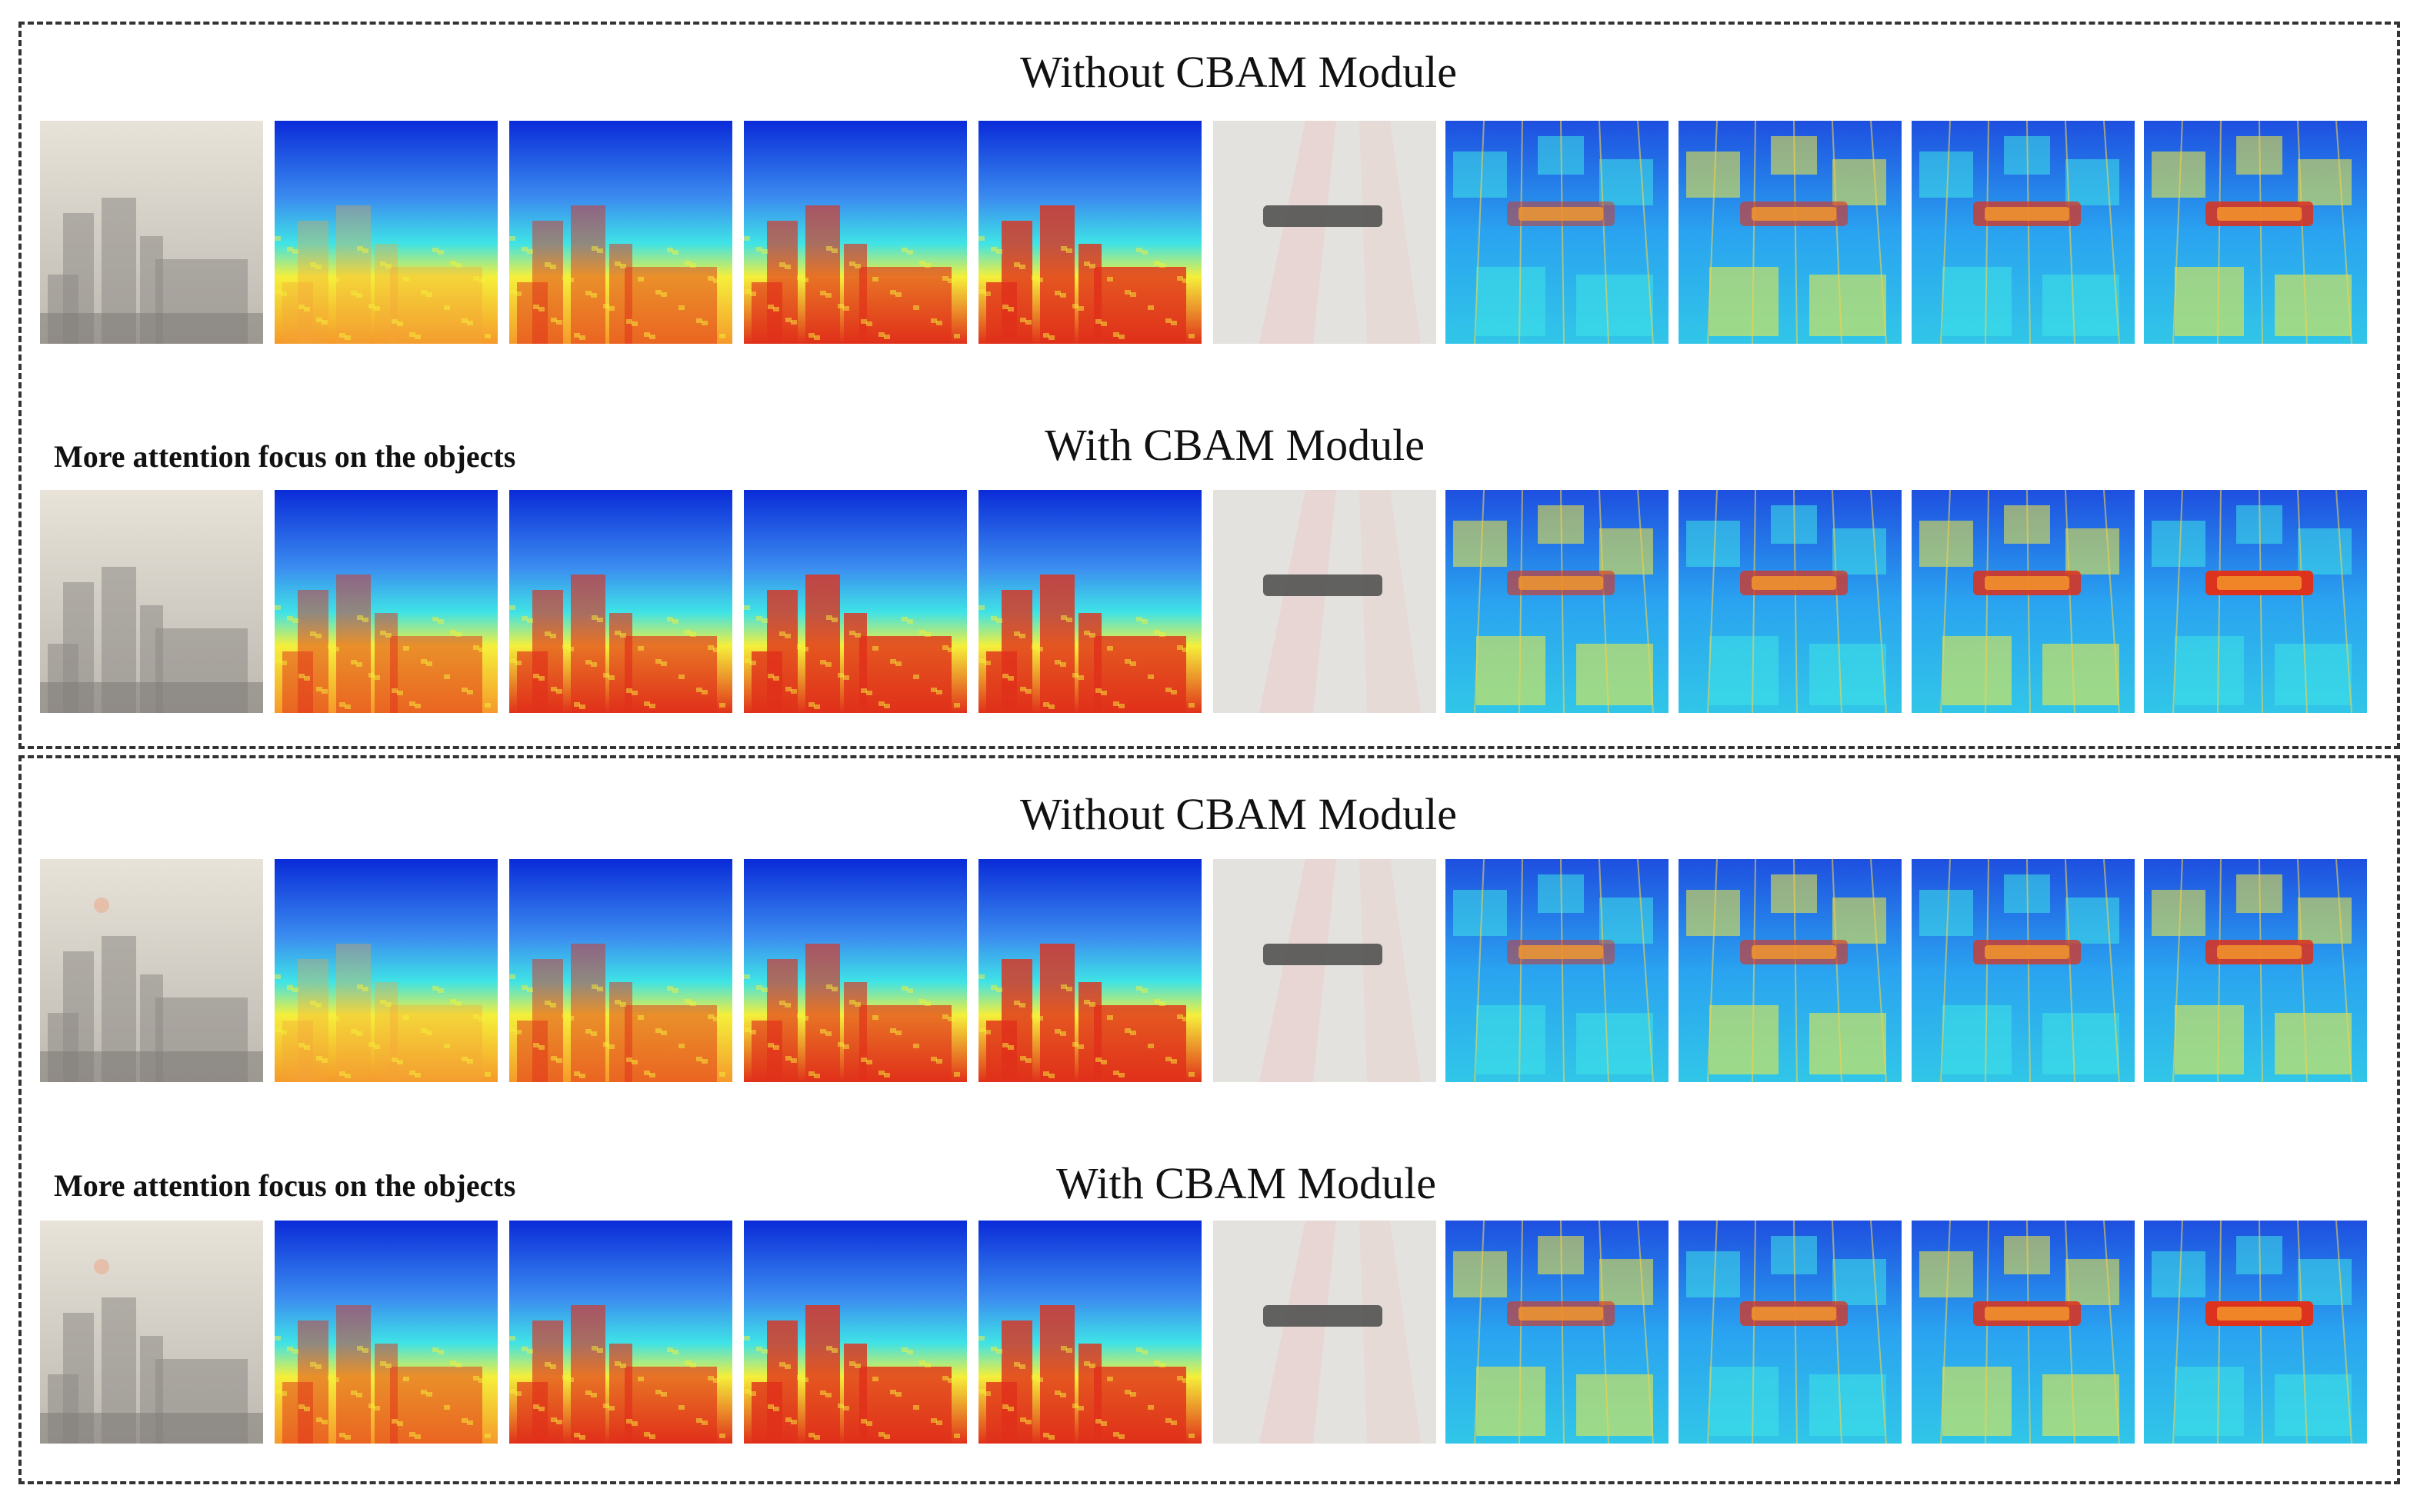  What do you see at coordinates (1238, 814) in the screenshot?
I see `title-without-cbam-bottom: Without CBAM Module` at bounding box center [1238, 814].